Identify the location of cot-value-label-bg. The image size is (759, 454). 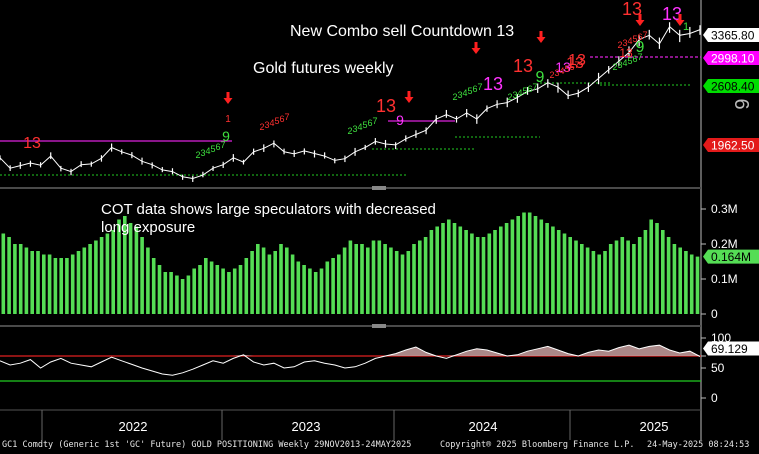
(731, 256).